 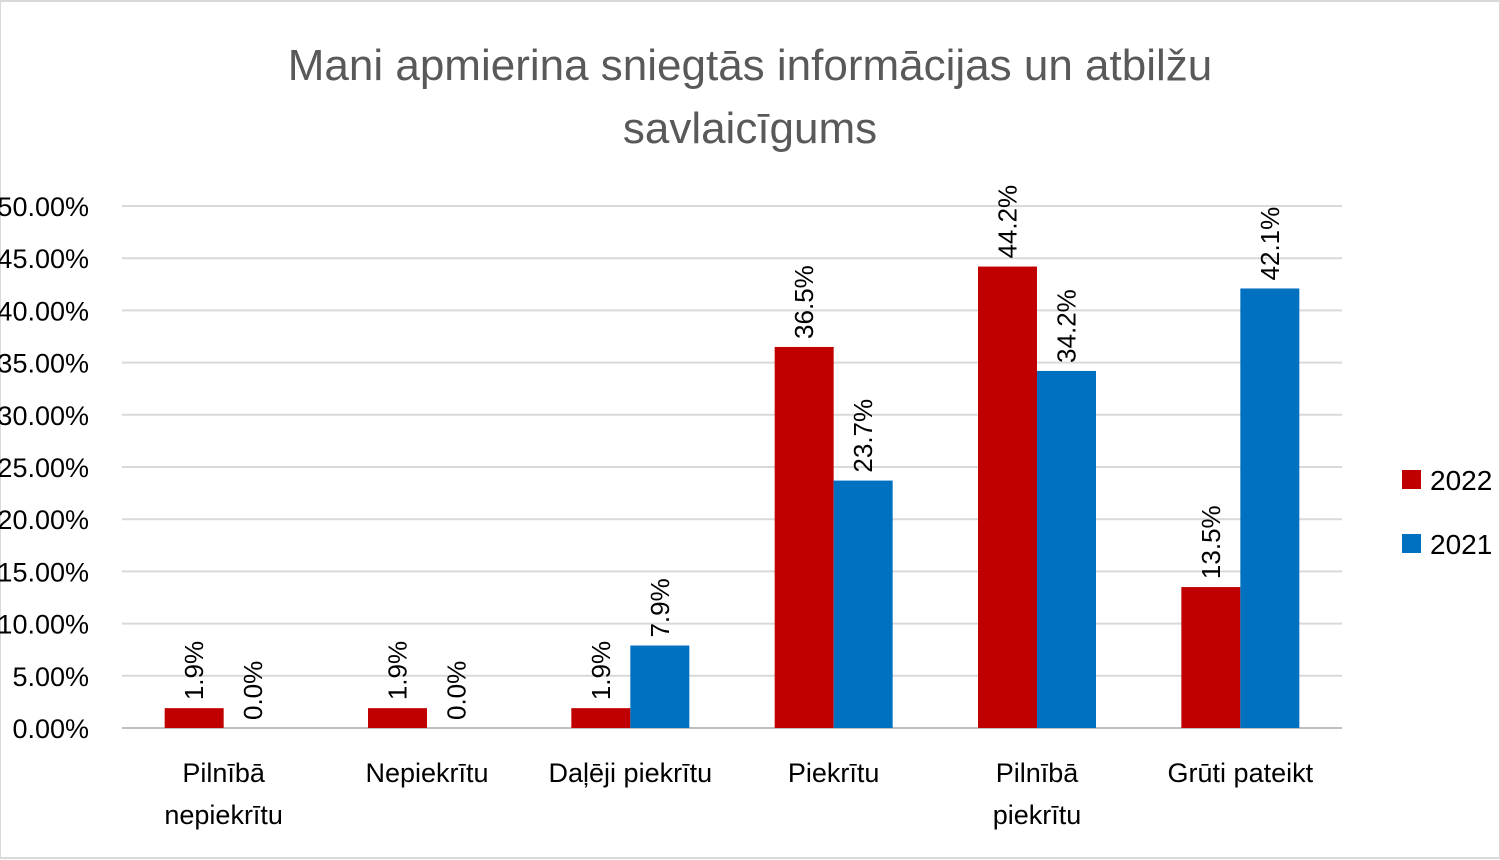 I want to click on legend-swatch-2022, so click(x=1411, y=479).